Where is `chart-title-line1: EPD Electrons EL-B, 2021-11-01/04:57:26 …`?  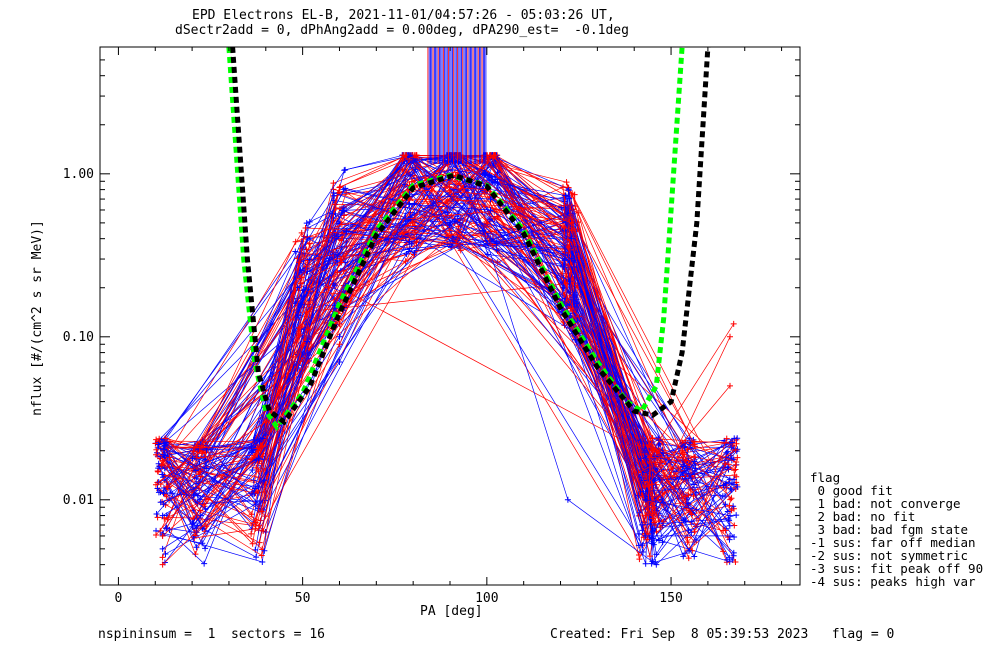
chart-title-line1: EPD Electrons EL-B, 2021-11-01/04:57:26 … is located at coordinates (403, 15).